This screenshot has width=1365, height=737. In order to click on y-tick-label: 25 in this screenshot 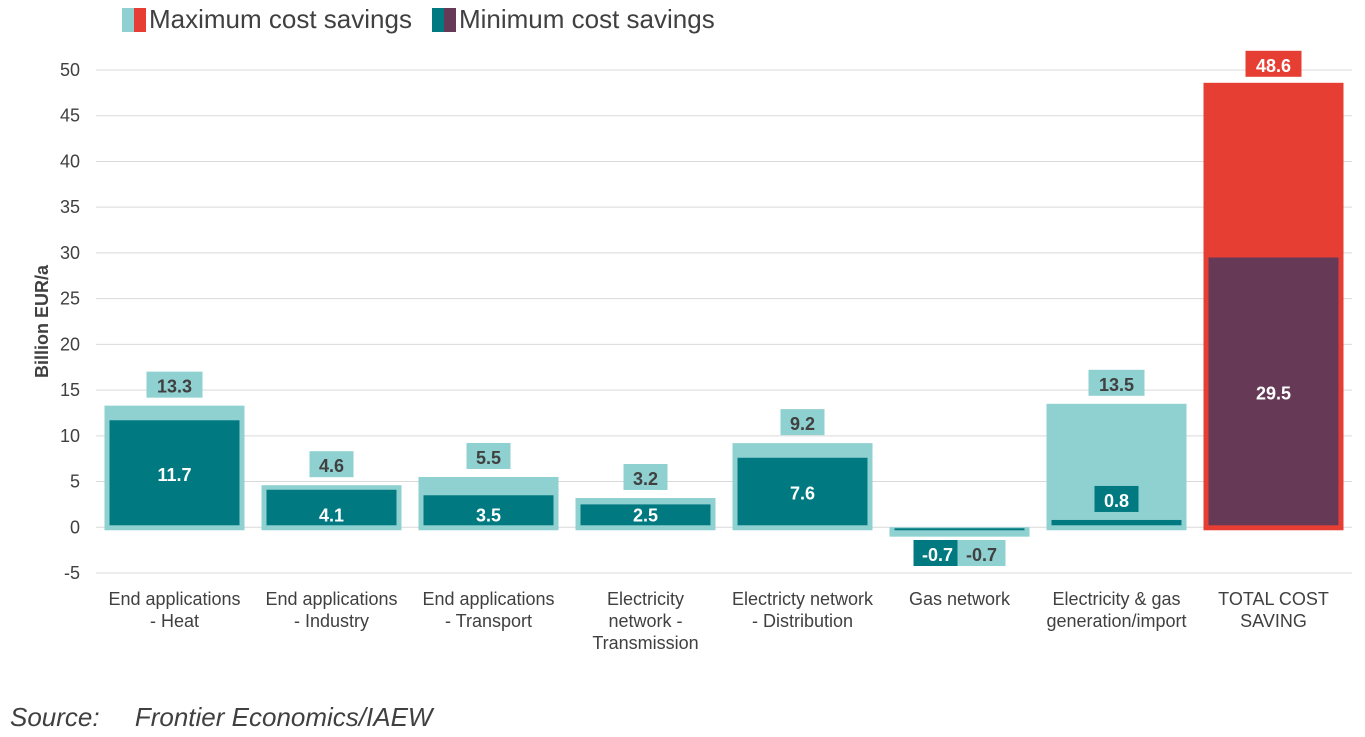, I will do `click(70, 299)`.